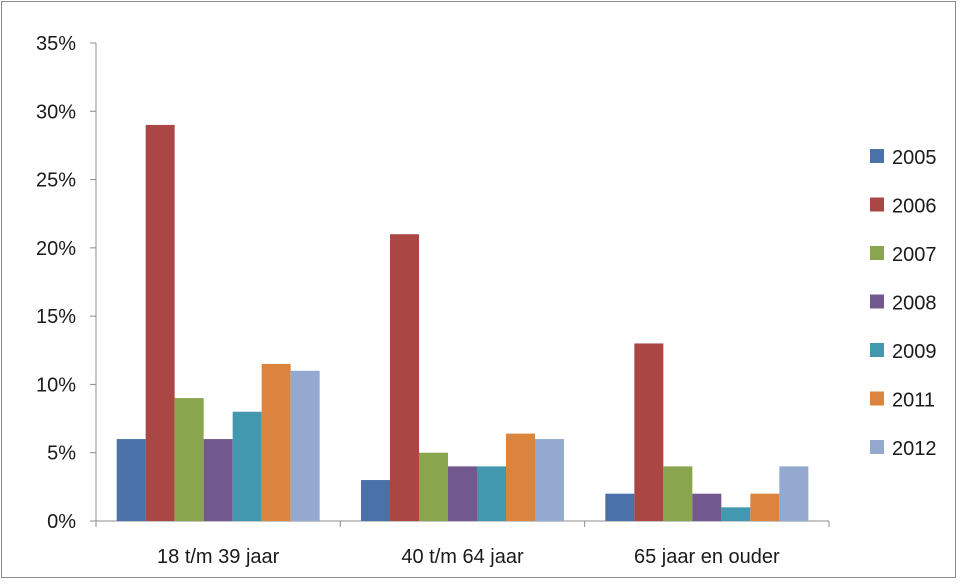  I want to click on legend: 2005 2006 2007 2008 2009 2011 2012, so click(903, 303).